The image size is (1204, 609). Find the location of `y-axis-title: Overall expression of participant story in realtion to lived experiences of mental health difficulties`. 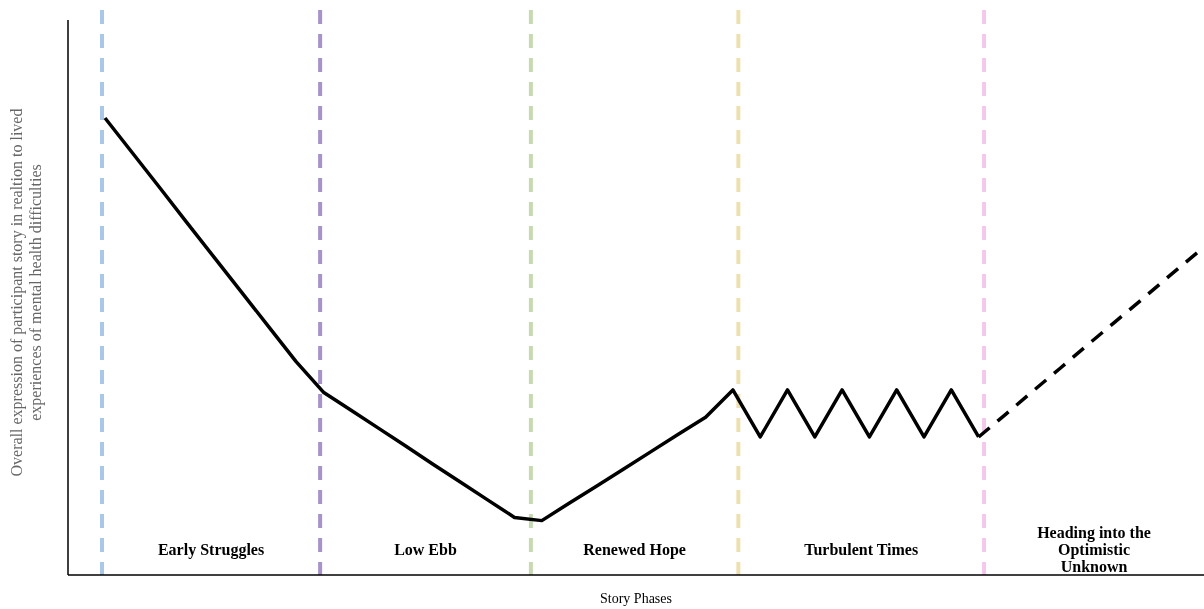

y-axis-title: Overall expression of participant story in realtion to lived experiences of mental health difficulties is located at coordinates (26, 292).